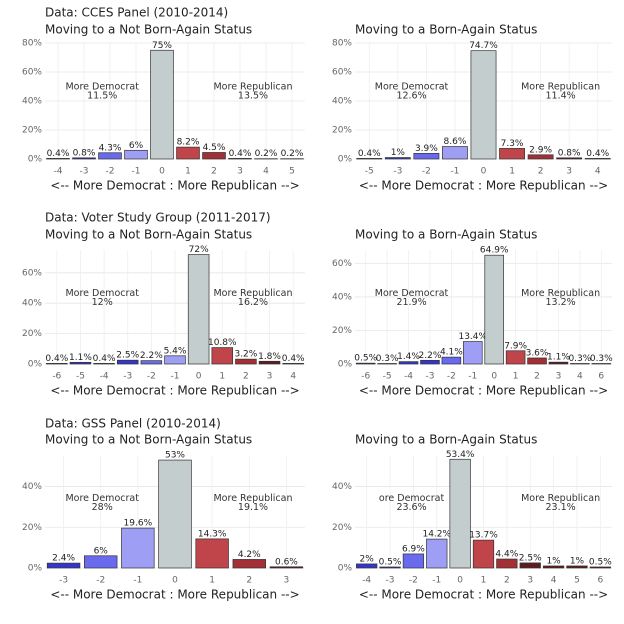 The height and width of the screenshot is (624, 624). I want to click on value-label: 10.8%, so click(222, 343).